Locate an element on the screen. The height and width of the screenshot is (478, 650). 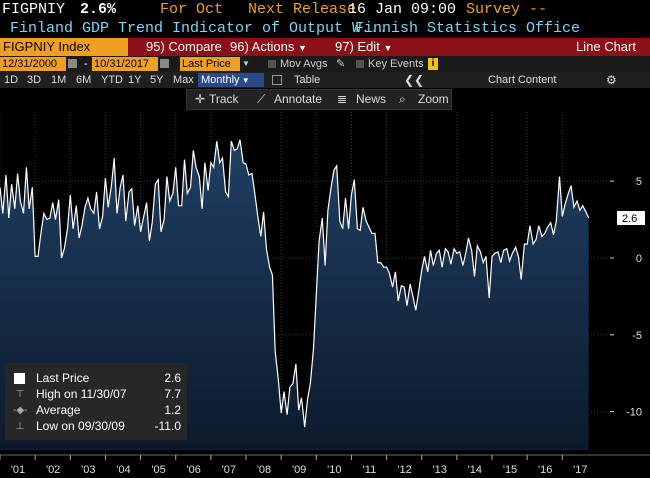
legend-label: Average is located at coordinates (58, 410).